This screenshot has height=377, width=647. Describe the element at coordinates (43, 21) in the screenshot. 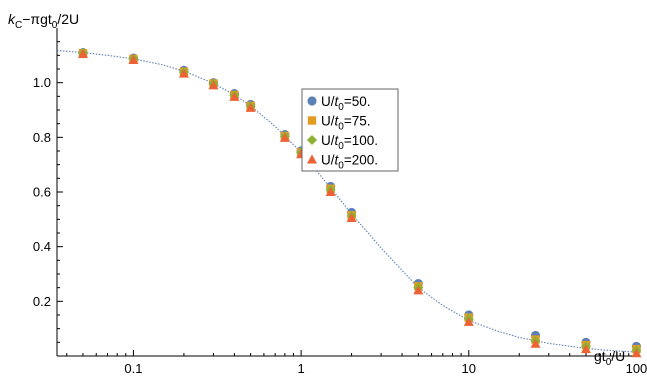

I see `y-axis-label: kC−πgt0/2U` at that location.